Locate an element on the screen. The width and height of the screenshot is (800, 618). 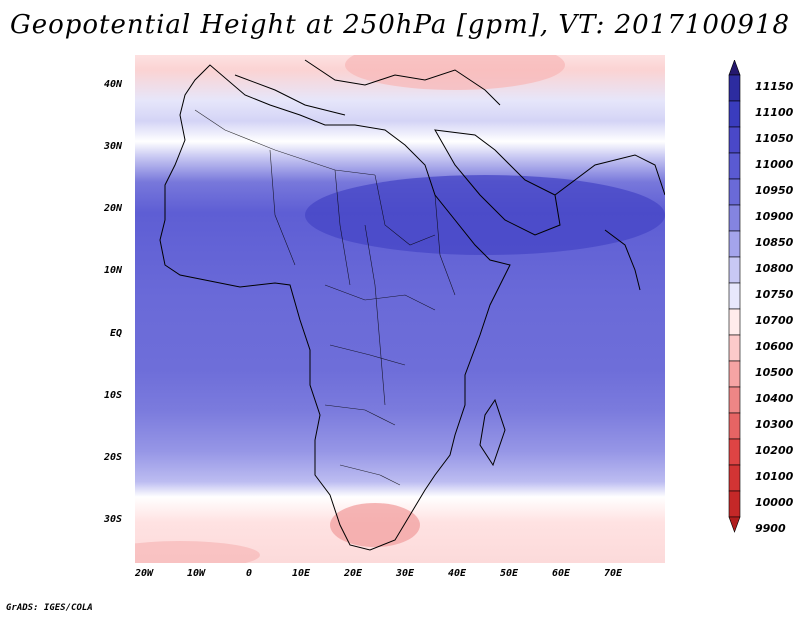
colorbar is located at coordinates (734, 296).